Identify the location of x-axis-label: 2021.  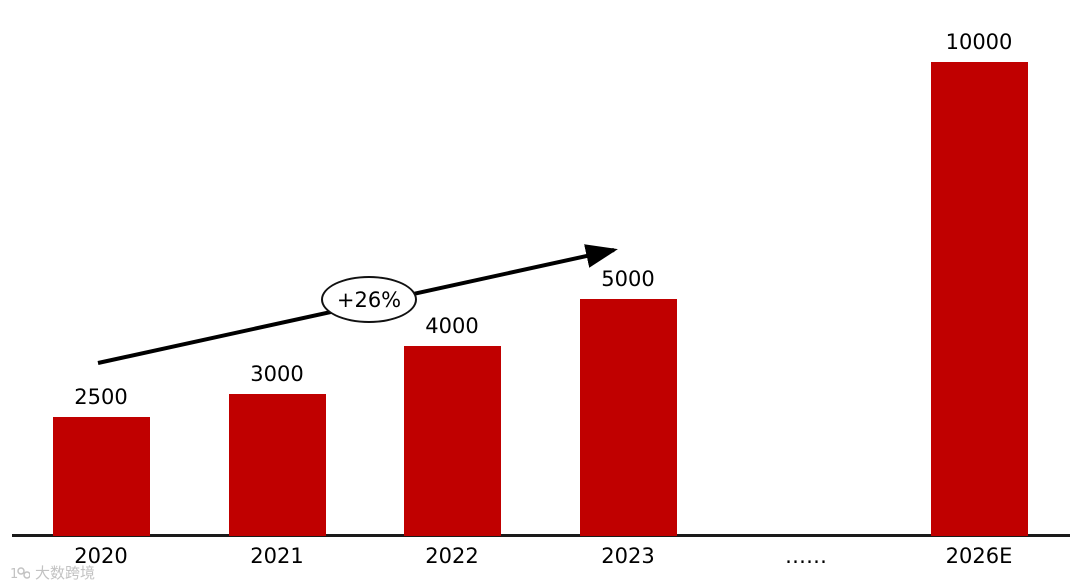
(277, 556).